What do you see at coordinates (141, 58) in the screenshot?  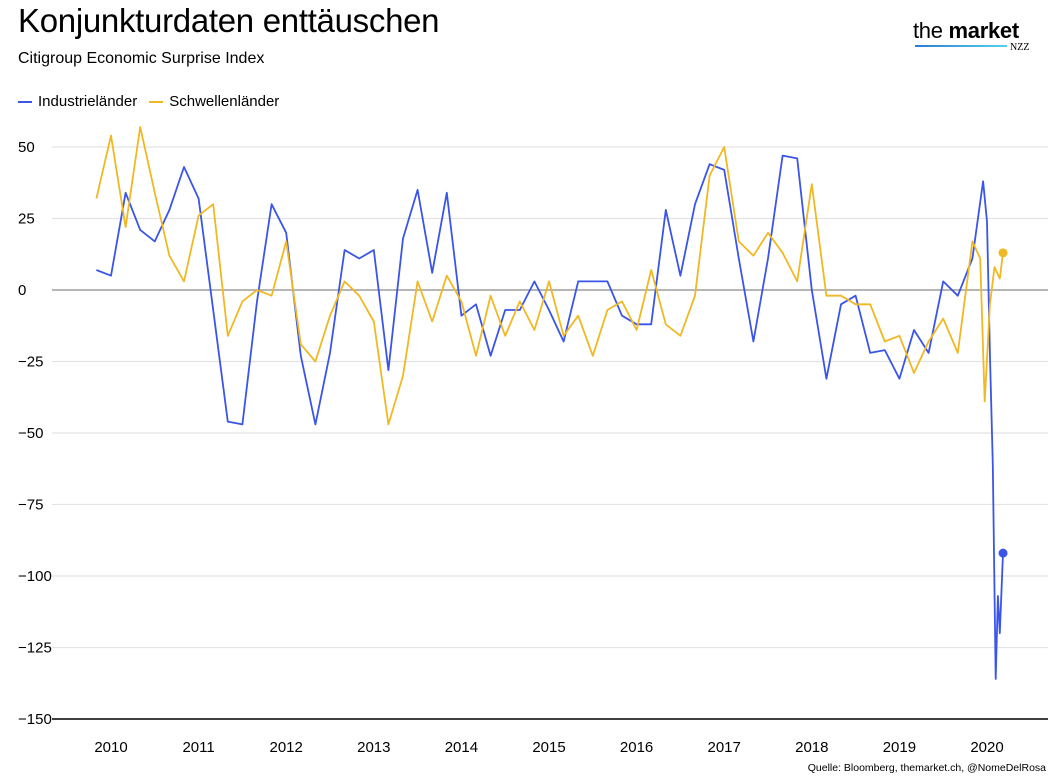 I see `chart-subtitle: Citigroup Economic Surprise Index` at bounding box center [141, 58].